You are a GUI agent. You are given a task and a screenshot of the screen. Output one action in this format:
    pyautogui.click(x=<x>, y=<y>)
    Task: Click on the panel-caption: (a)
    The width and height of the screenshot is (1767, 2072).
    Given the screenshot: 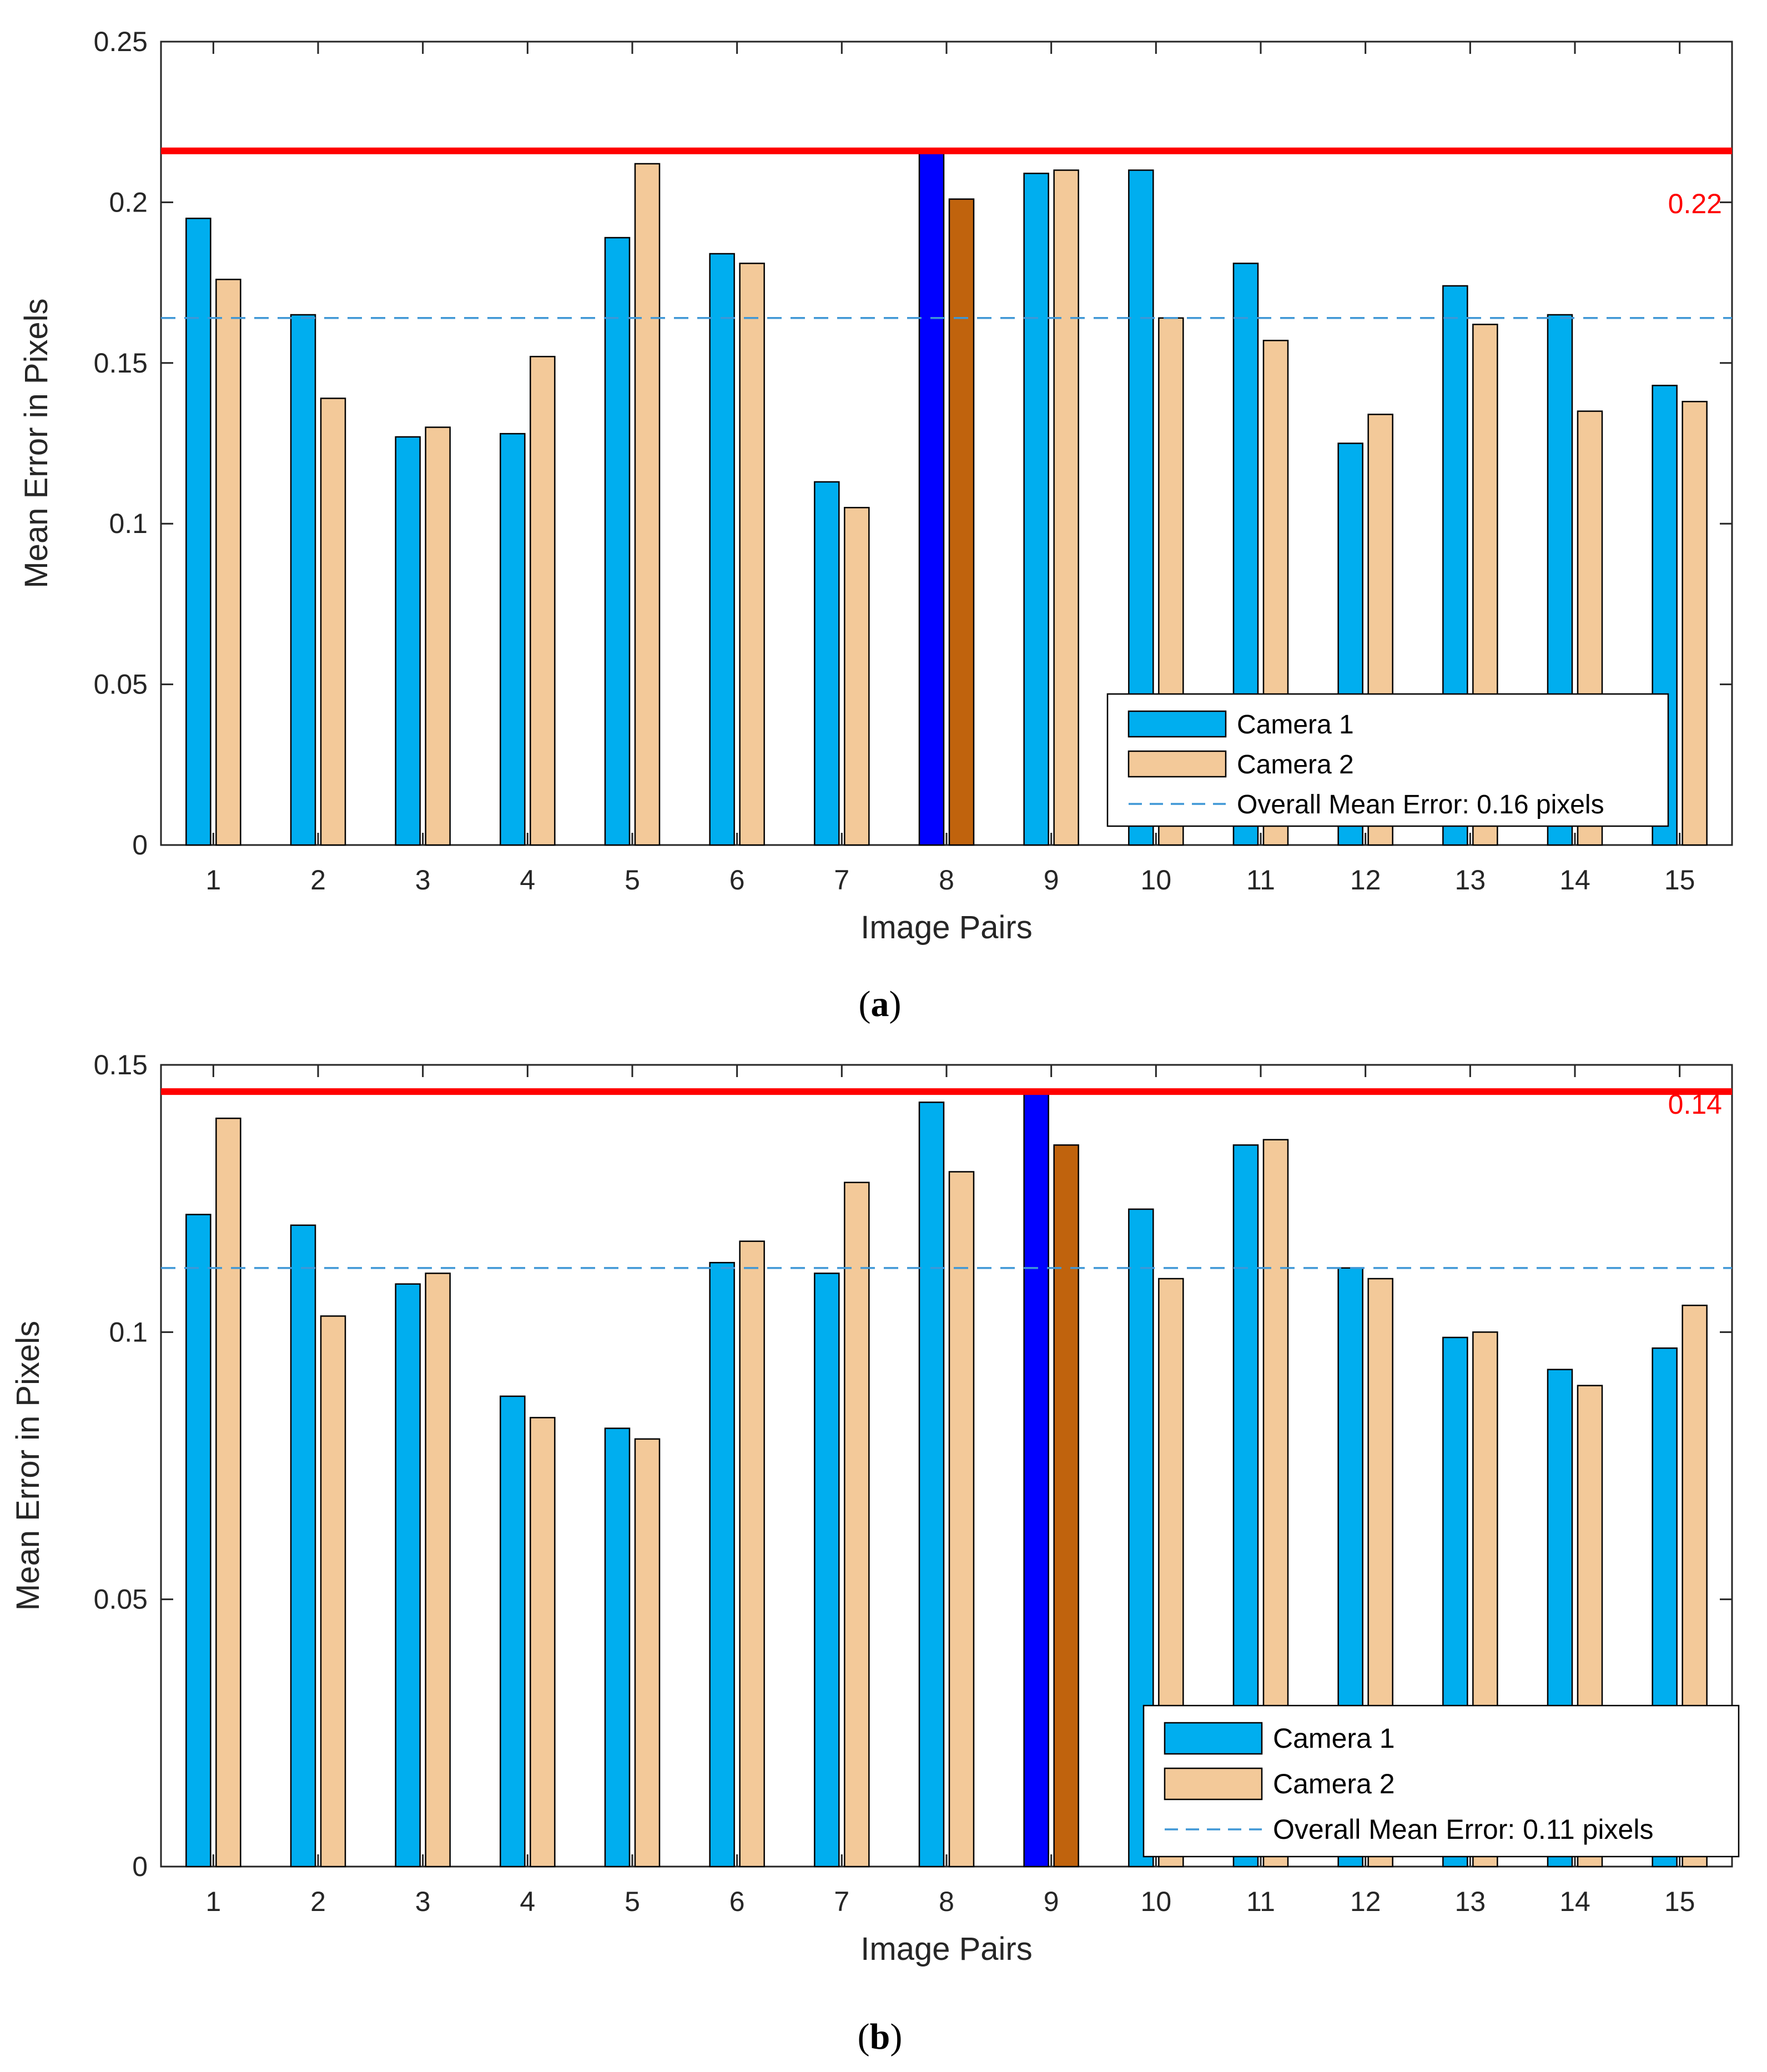 What is the action you would take?
    pyautogui.click(x=881, y=1004)
    